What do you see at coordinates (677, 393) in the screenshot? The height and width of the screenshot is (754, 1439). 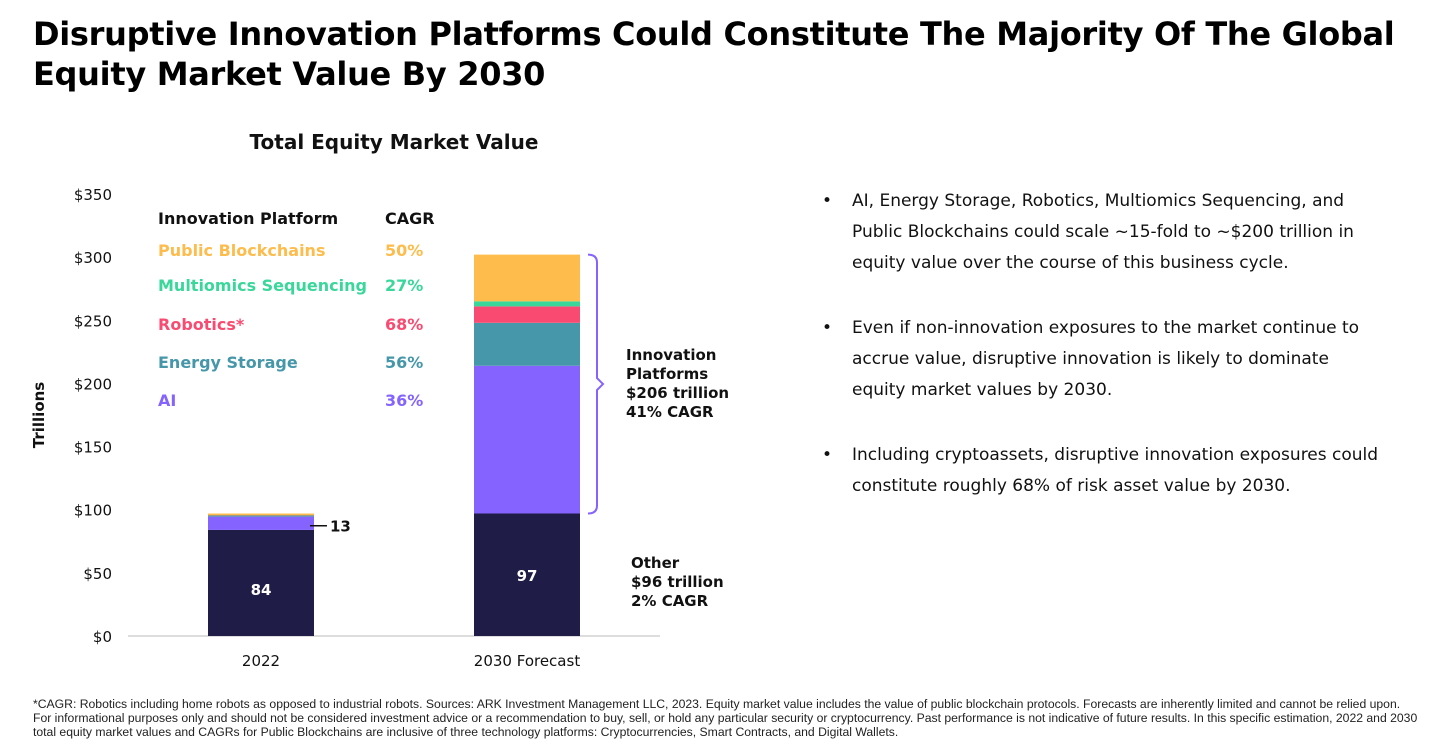 I see `innovation-platforms-annotation: $206 trillion` at bounding box center [677, 393].